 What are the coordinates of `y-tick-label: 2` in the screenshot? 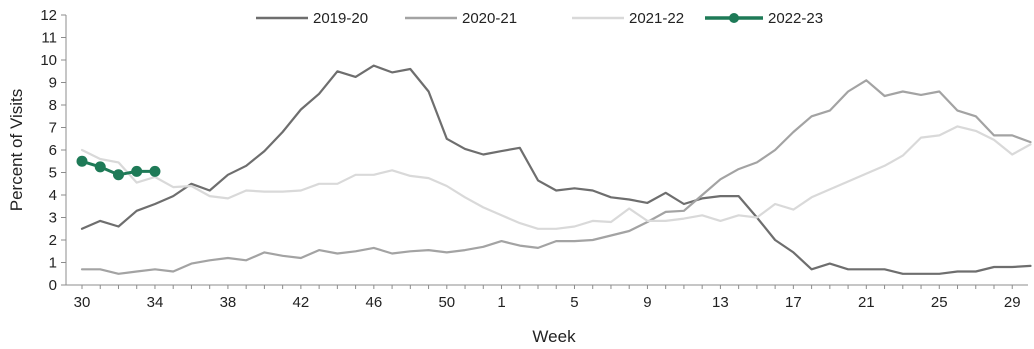 It's located at (53, 240).